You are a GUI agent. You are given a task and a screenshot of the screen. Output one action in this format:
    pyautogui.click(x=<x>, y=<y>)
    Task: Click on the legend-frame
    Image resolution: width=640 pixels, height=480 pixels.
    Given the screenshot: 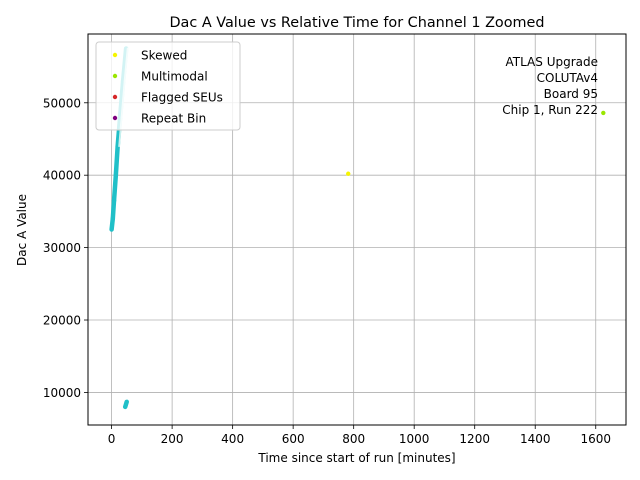 What is the action you would take?
    pyautogui.click(x=168, y=86)
    